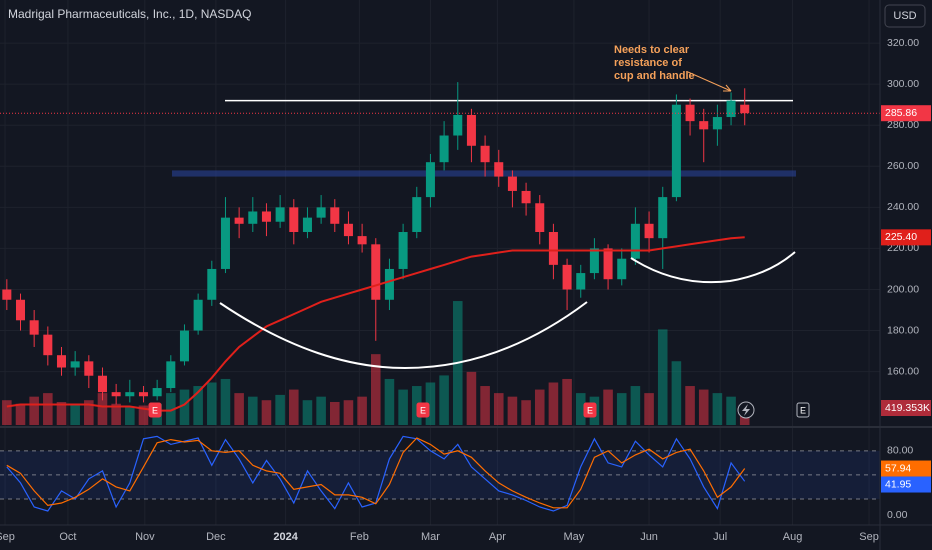  I want to click on x-tick-label: 2024, so click(285, 537).